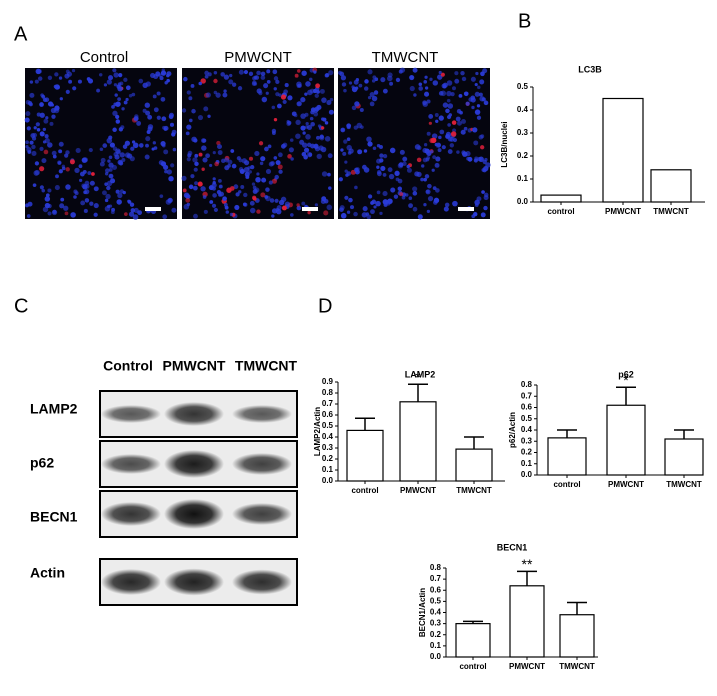  Describe the element at coordinates (577, 666) in the screenshot. I see `x-tick-label: TMWCNT` at that location.